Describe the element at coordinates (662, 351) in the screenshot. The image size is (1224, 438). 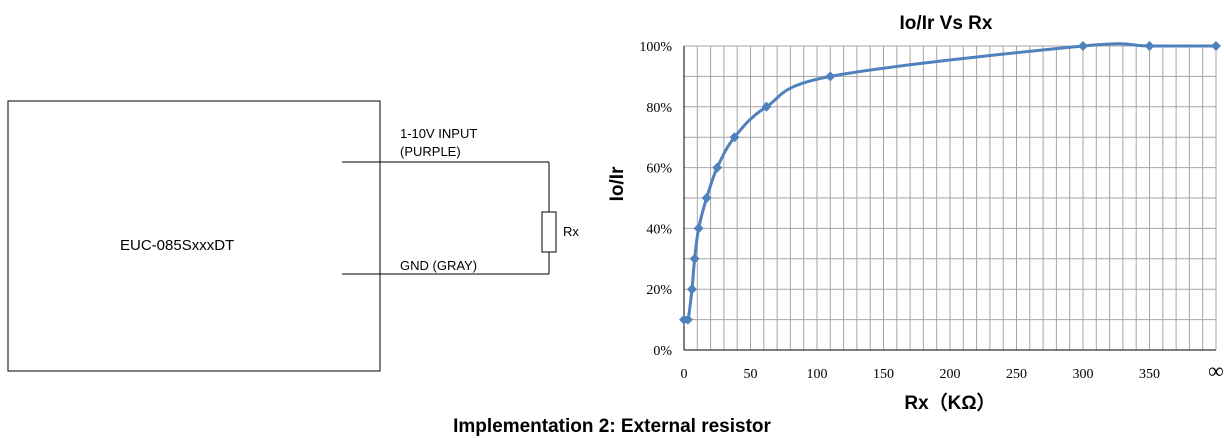
I see `y-tick-label: 0%` at that location.